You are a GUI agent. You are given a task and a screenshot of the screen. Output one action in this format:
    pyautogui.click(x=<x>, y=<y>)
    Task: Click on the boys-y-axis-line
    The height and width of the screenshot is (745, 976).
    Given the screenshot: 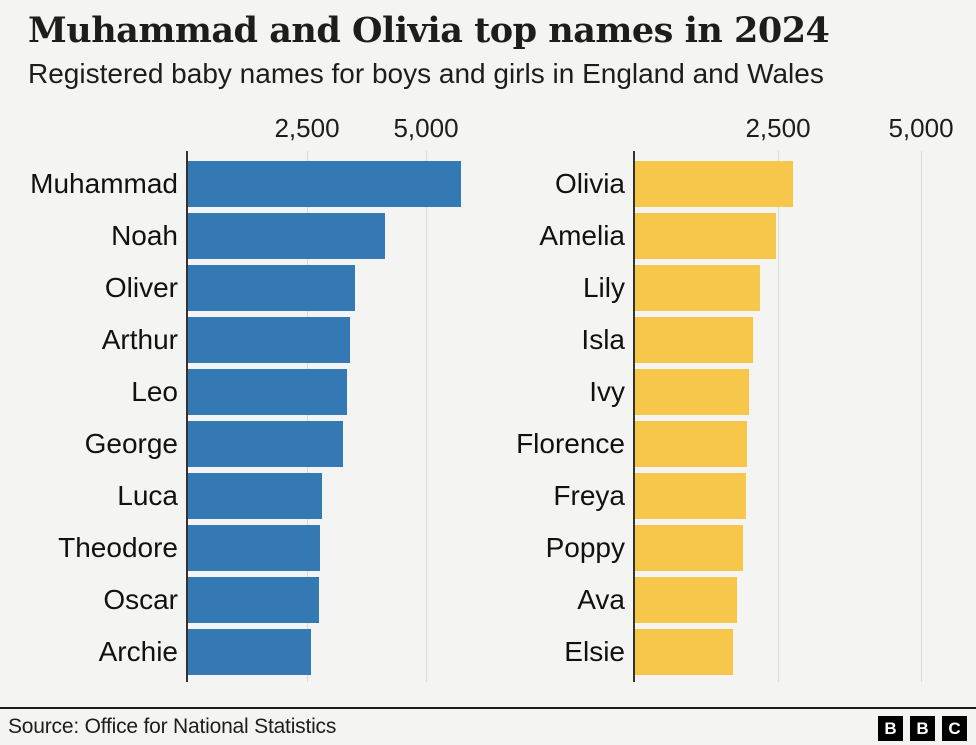 What is the action you would take?
    pyautogui.click(x=187, y=416)
    